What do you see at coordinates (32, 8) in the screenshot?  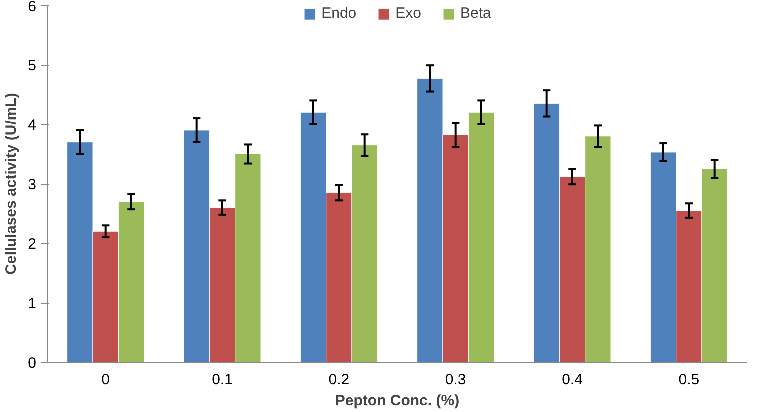 I see `y-tick-label: 6` at bounding box center [32, 8].